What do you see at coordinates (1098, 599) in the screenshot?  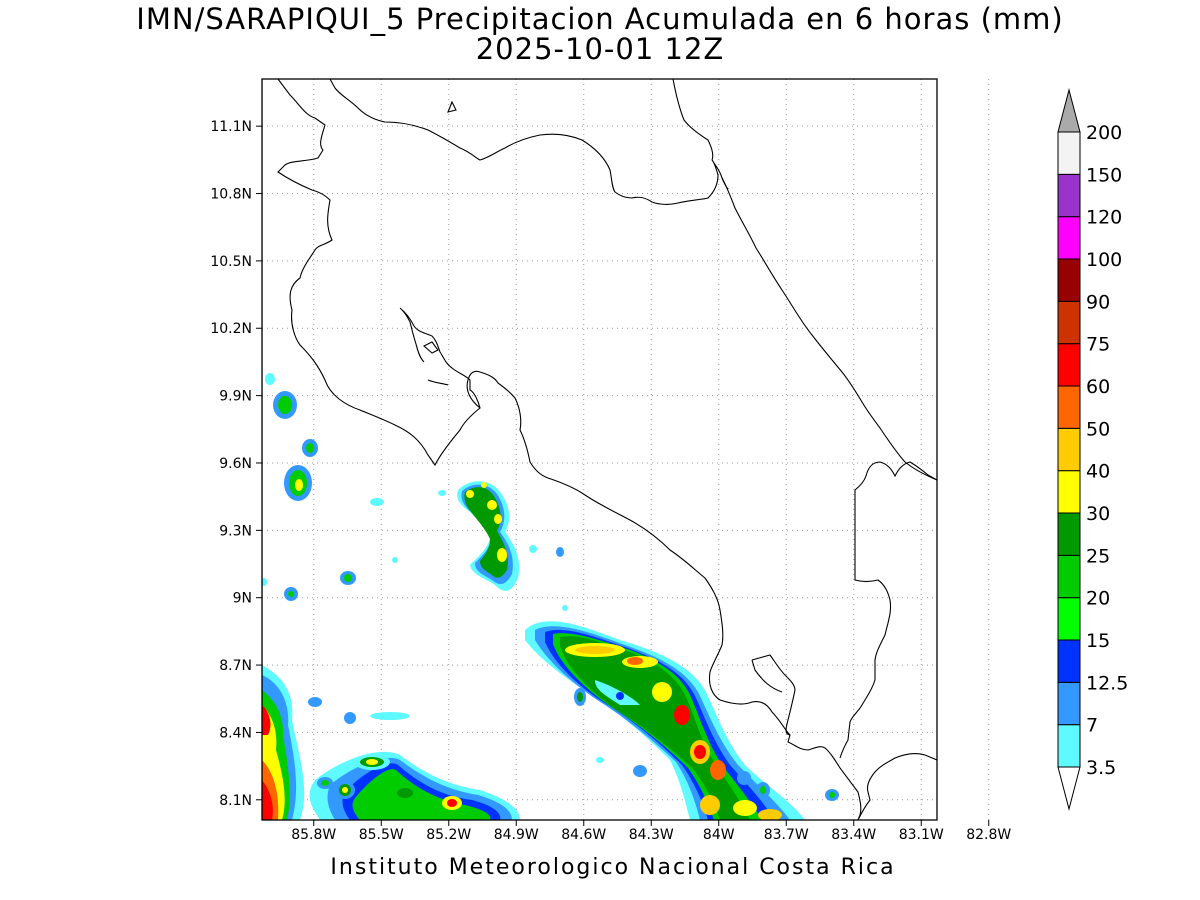 I see `colorbar-label: 20` at bounding box center [1098, 599].